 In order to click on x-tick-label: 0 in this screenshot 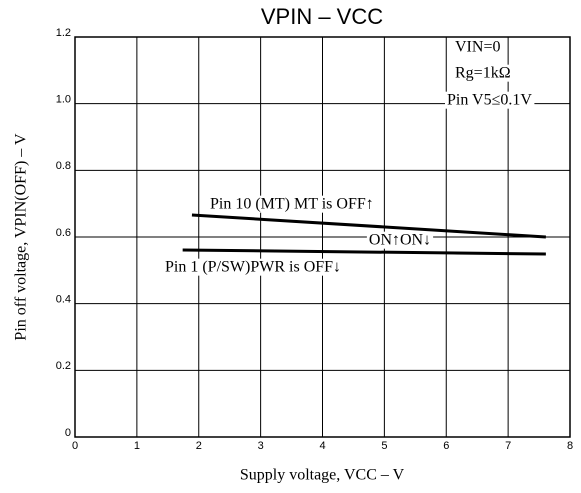, I will do `click(75, 446)`.